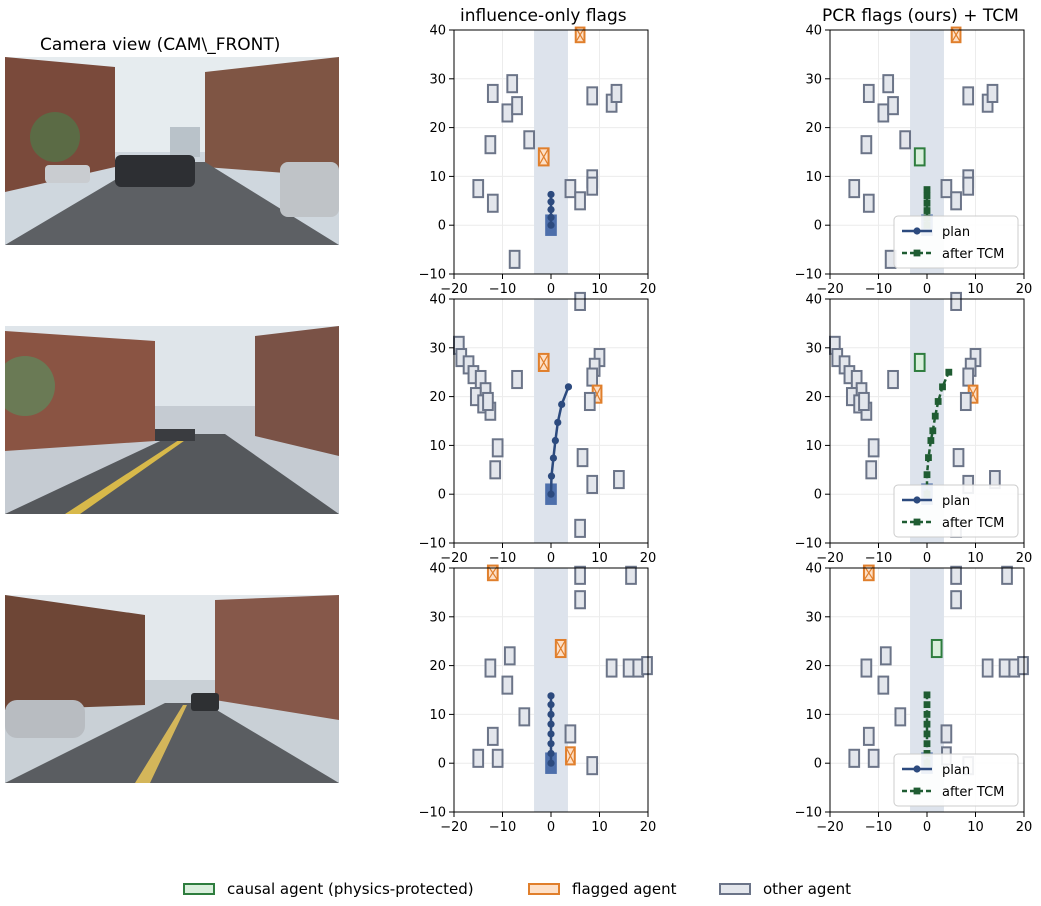 The height and width of the screenshot is (906, 1041). I want to click on panel-r3-c1-ytick-label-0: −10, so click(432, 813).